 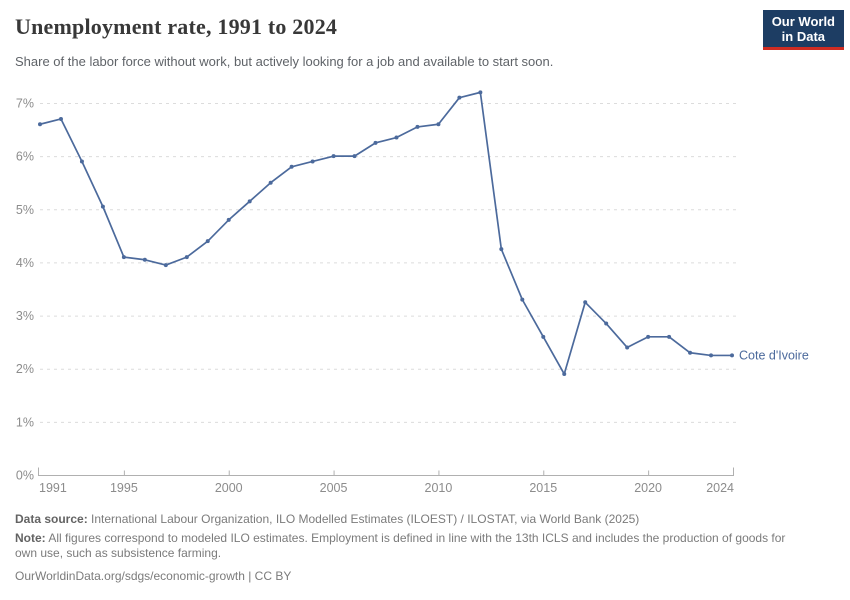 I want to click on note-label: Note:, so click(x=30, y=537).